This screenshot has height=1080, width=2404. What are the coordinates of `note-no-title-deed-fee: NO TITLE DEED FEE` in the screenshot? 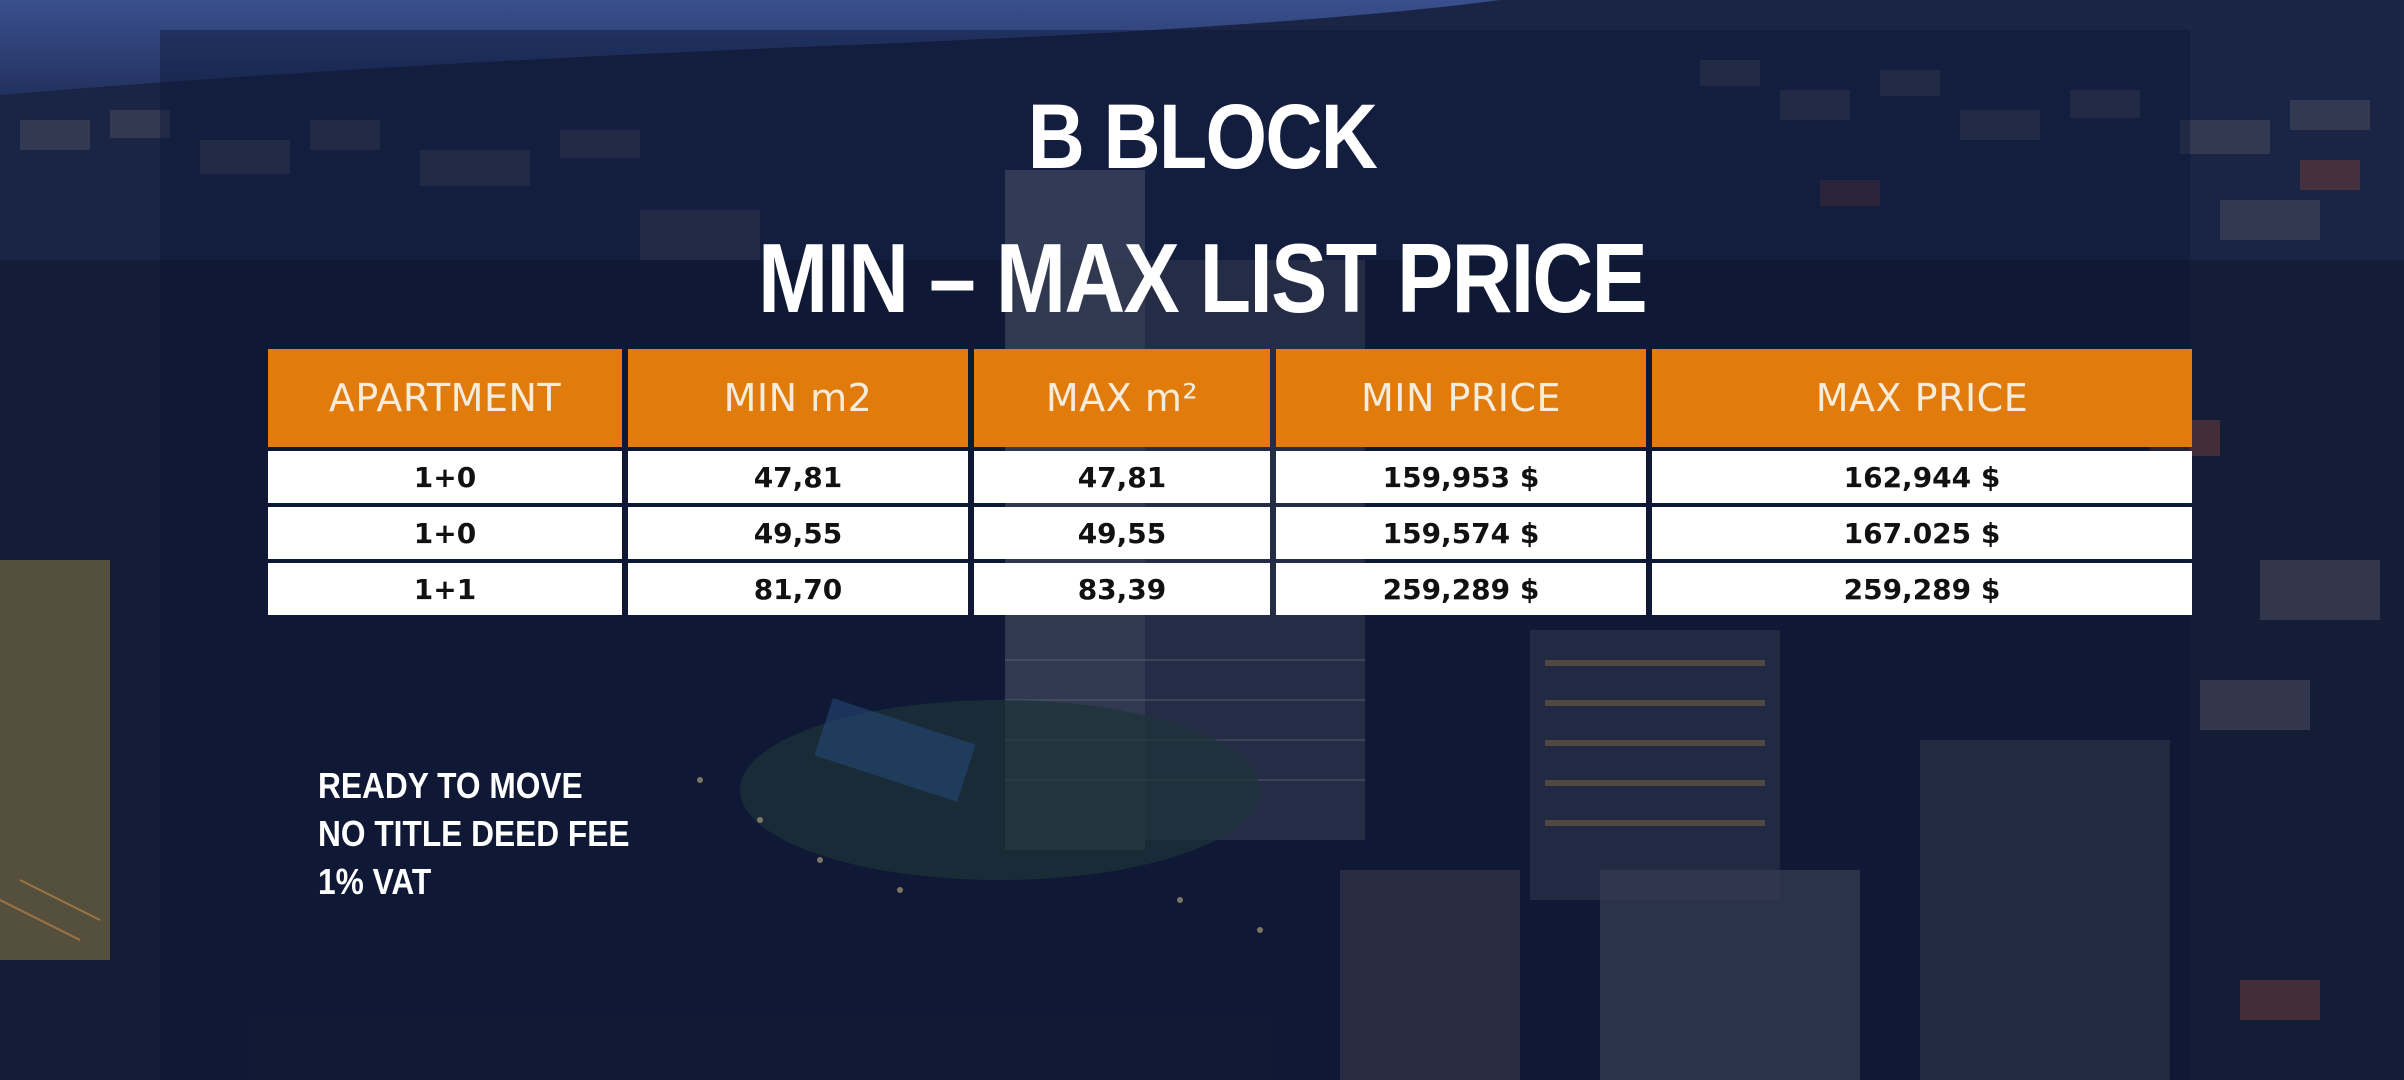 It's located at (474, 833).